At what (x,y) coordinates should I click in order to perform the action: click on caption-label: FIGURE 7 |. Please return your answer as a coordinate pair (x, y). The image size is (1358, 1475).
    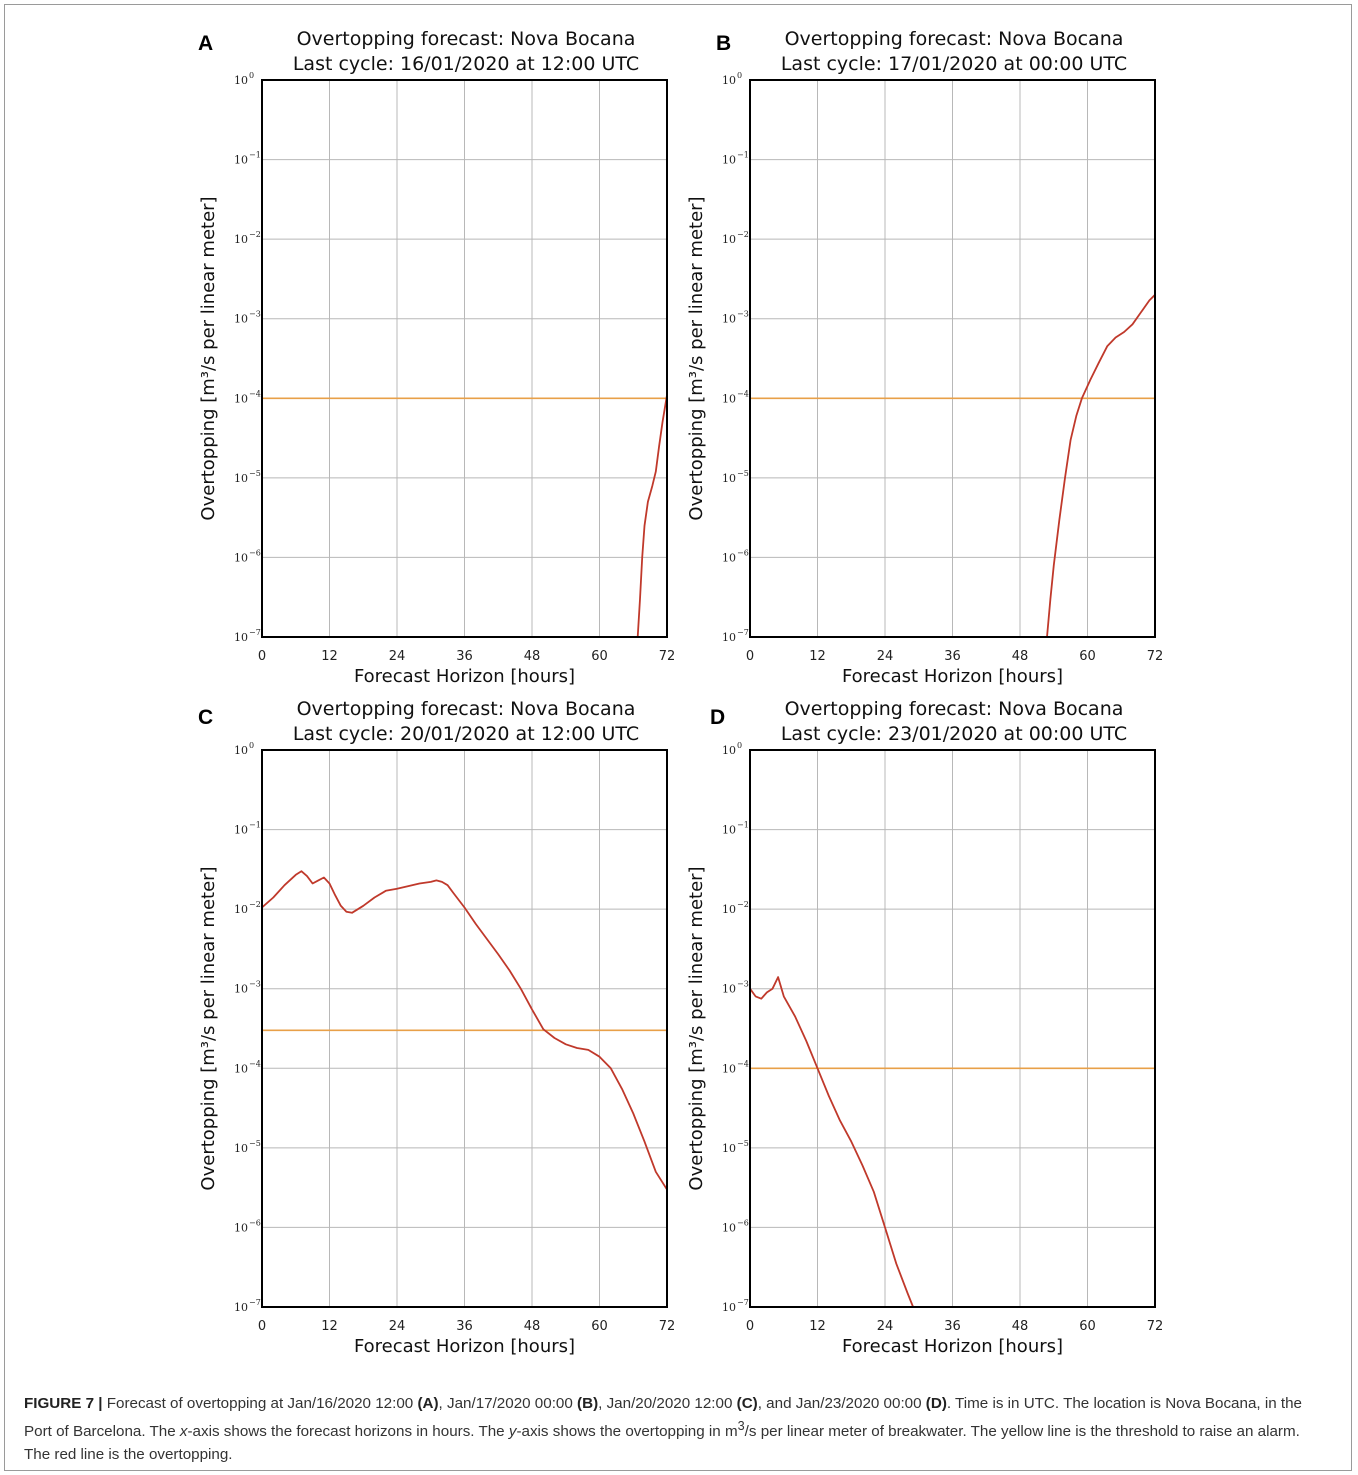
    Looking at the image, I should click on (63, 1403).